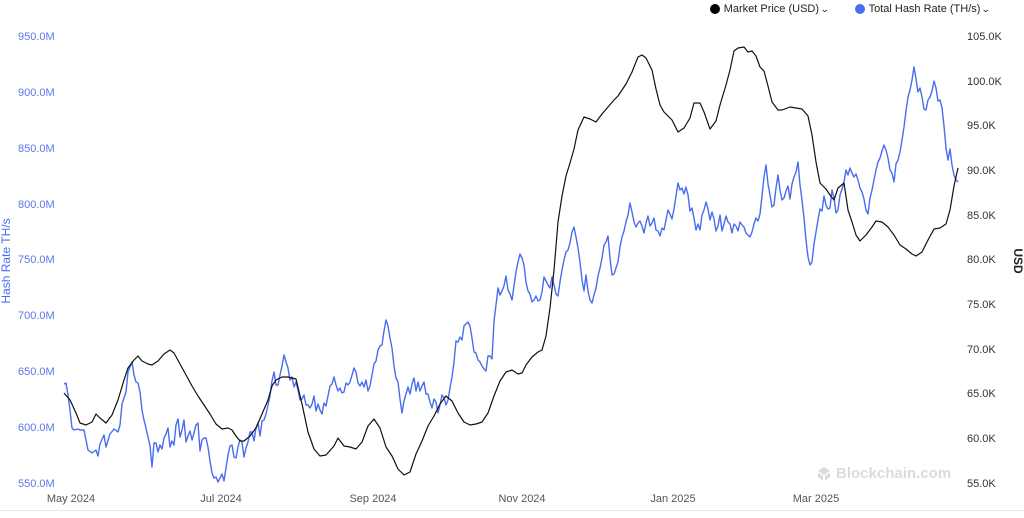 Image resolution: width=1024 pixels, height=518 pixels. What do you see at coordinates (894, 473) in the screenshot?
I see `watermark-text: Blockchain.com` at bounding box center [894, 473].